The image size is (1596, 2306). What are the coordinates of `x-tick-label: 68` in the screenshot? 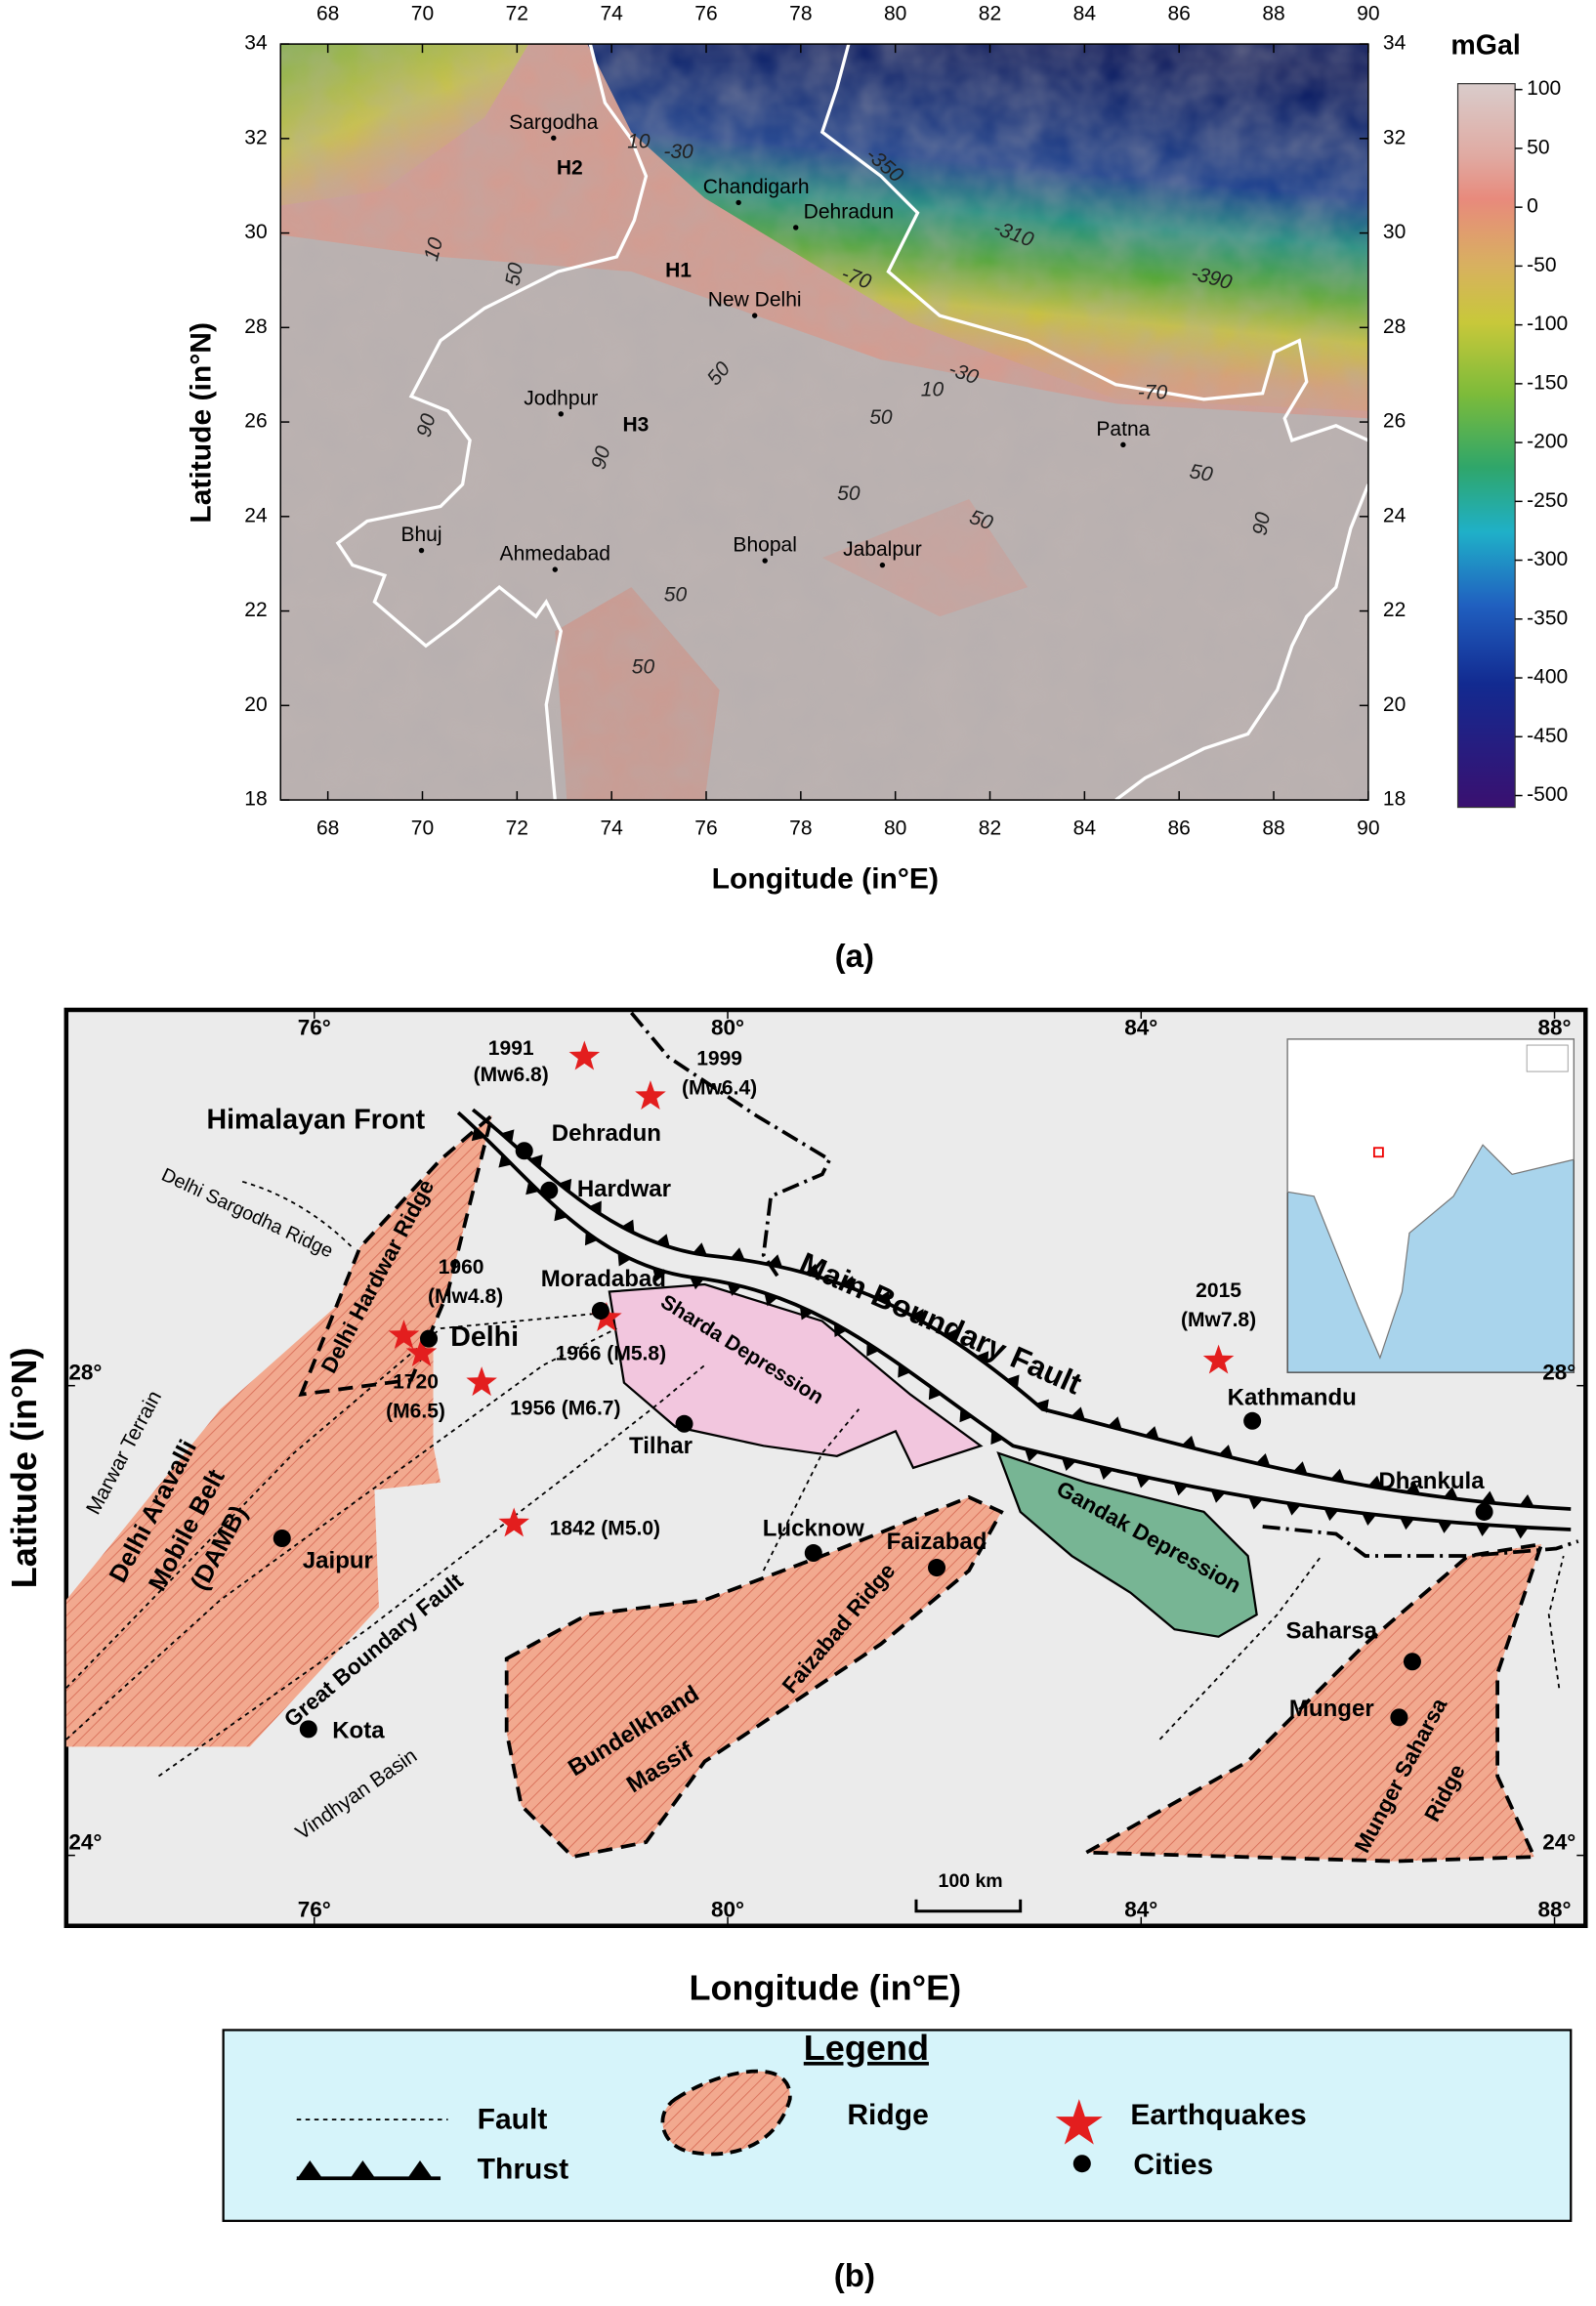 It's located at (327, 829).